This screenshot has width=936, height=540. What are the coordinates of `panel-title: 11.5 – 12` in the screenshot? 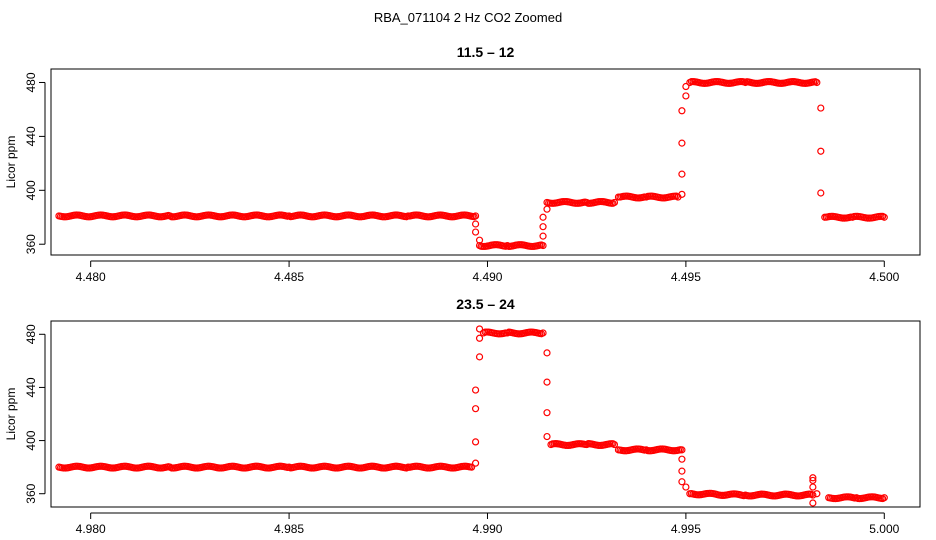 It's located at (486, 52).